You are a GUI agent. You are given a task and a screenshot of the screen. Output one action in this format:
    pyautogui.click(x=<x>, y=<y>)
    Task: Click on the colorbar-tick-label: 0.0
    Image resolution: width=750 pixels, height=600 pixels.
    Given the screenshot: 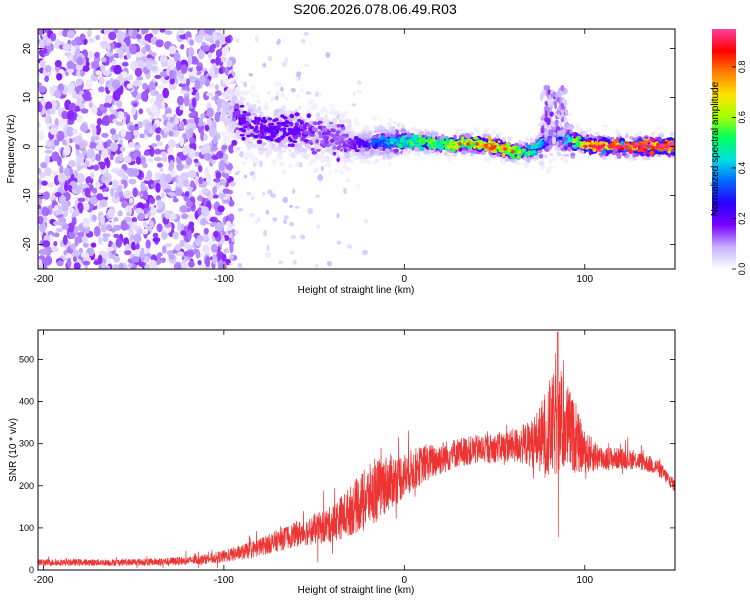 What is the action you would take?
    pyautogui.click(x=742, y=269)
    